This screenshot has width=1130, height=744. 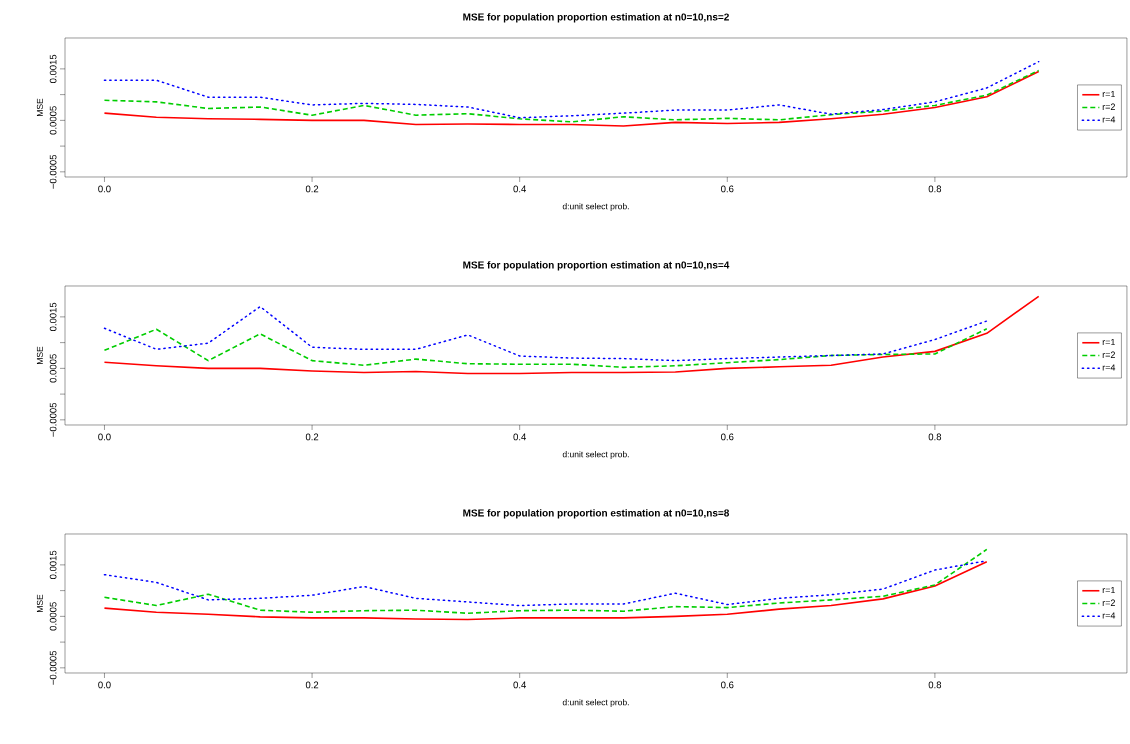 What do you see at coordinates (596, 18) in the screenshot?
I see `chart-title: MSE for population proportion estimation at n0=10,ns=2` at bounding box center [596, 18].